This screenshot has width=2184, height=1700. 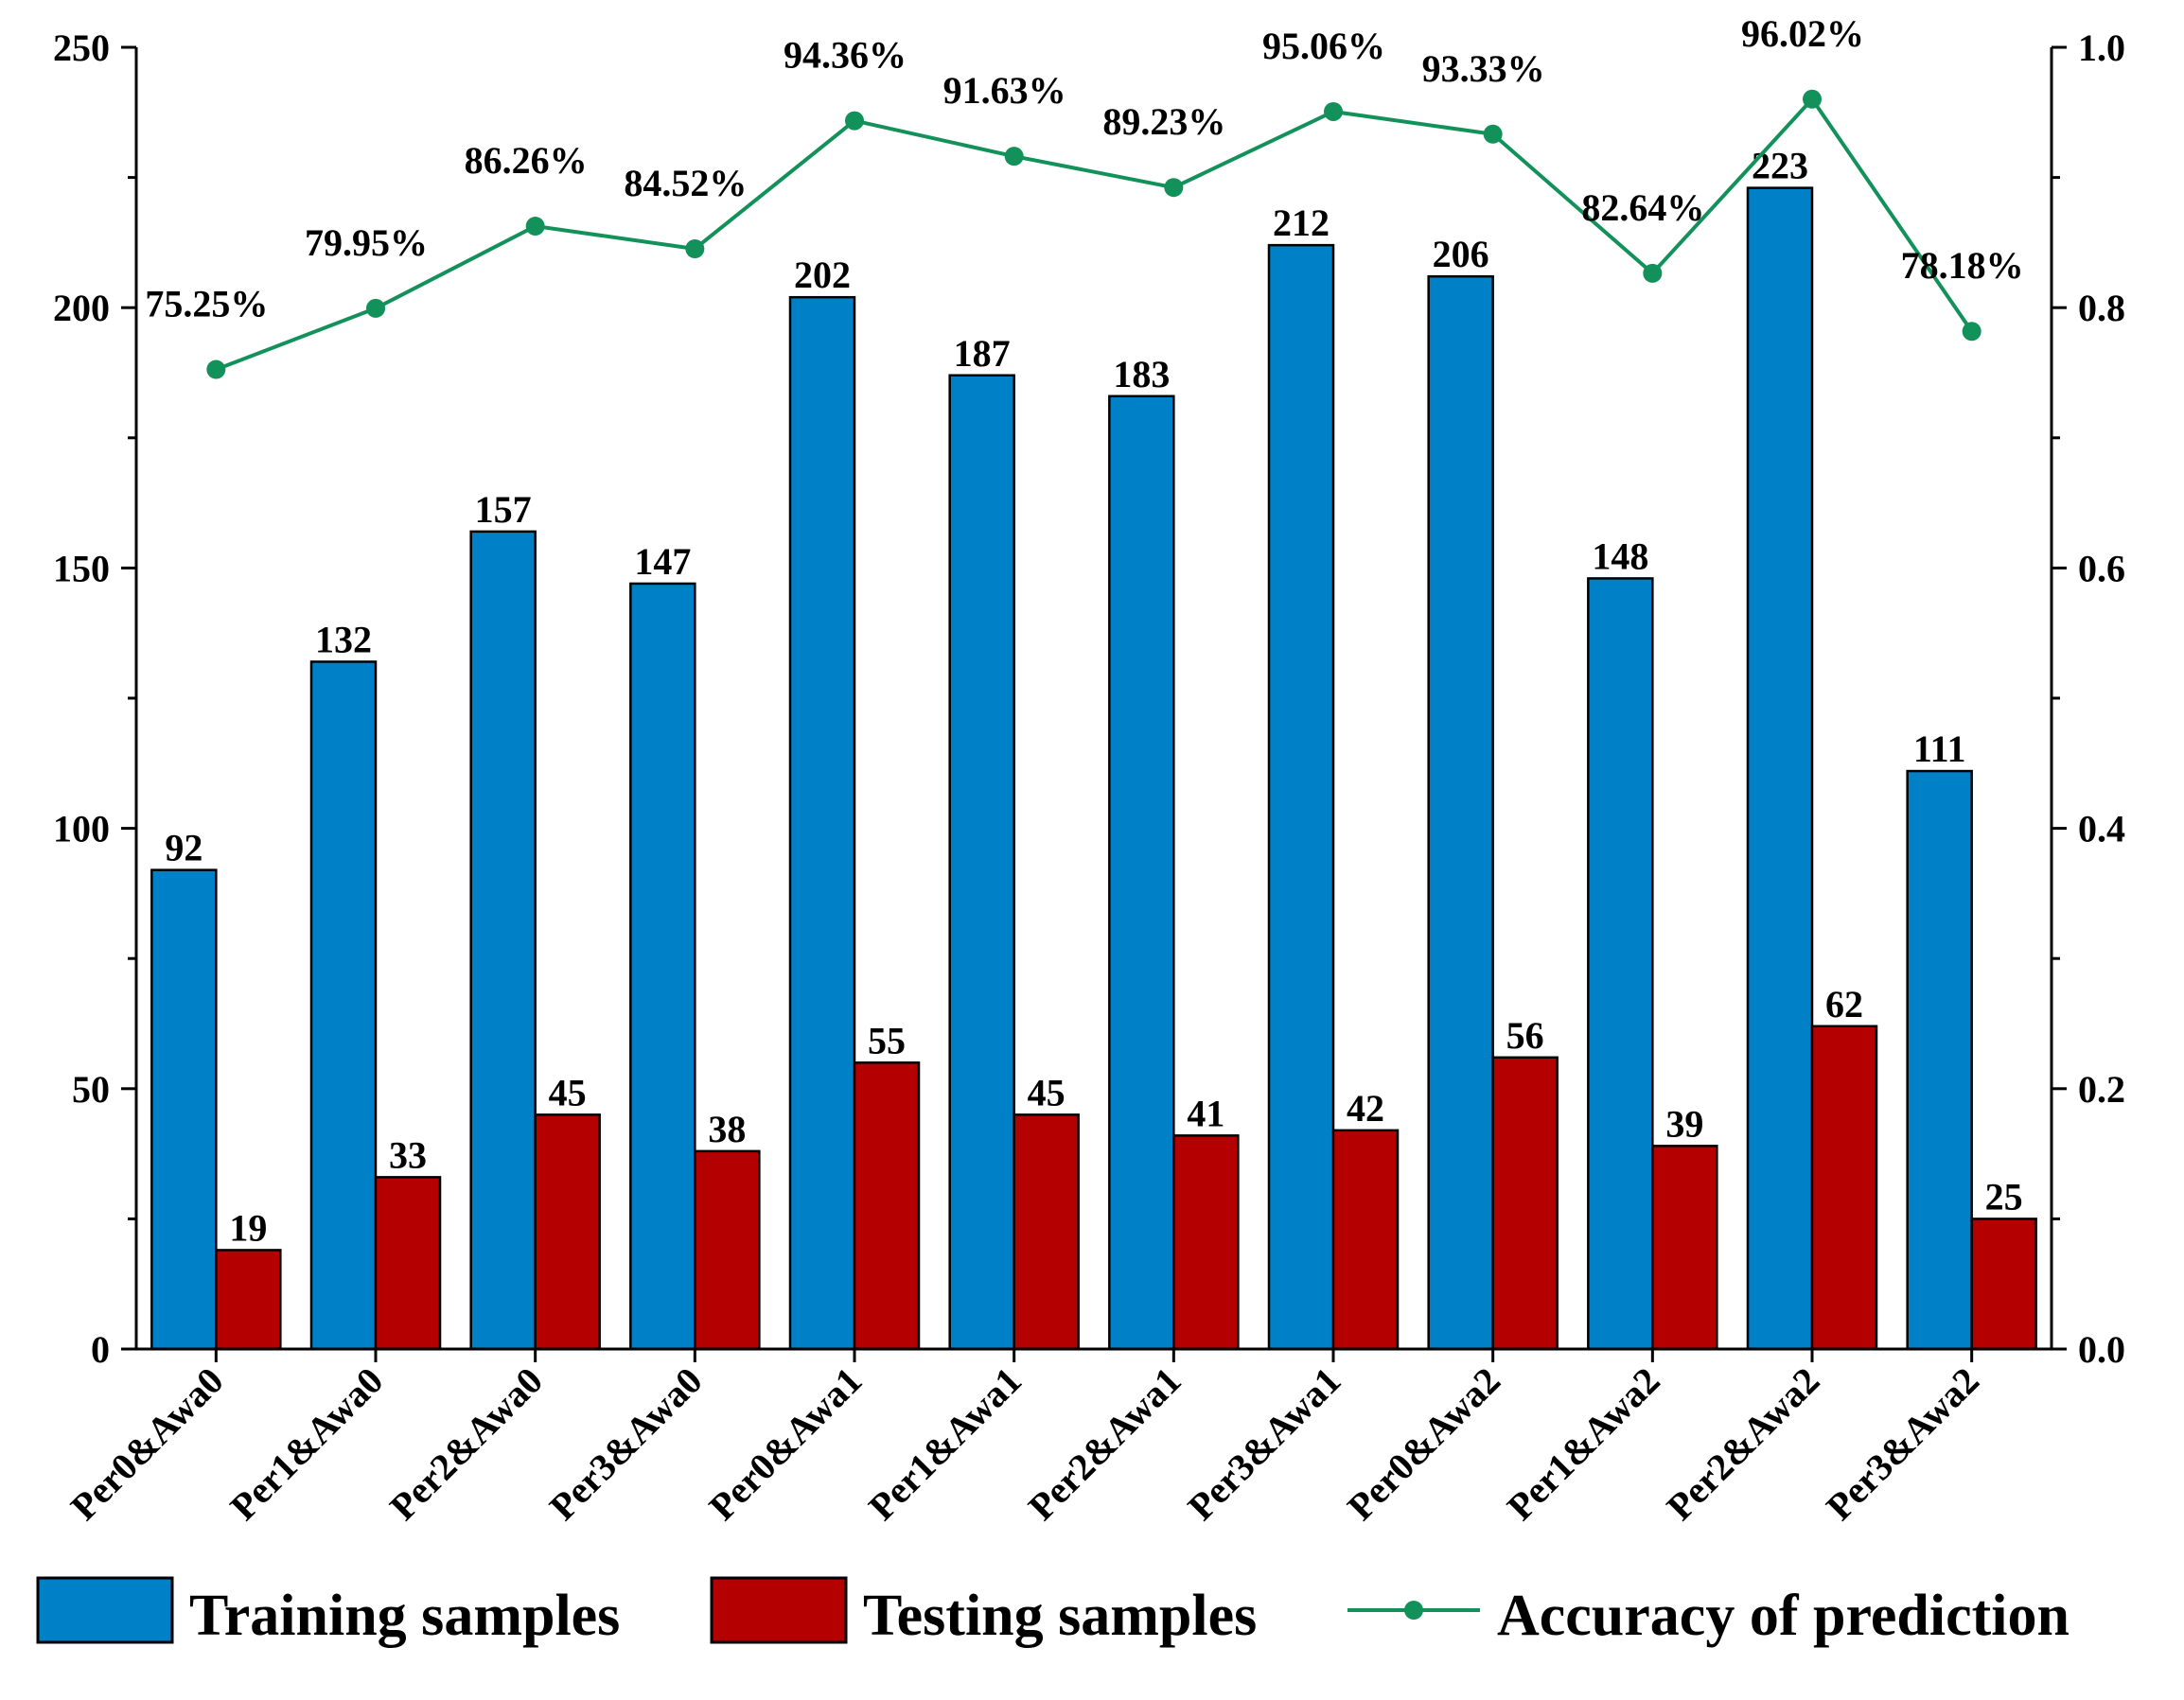 What do you see at coordinates (81, 829) in the screenshot?
I see `left-tick-label: 100` at bounding box center [81, 829].